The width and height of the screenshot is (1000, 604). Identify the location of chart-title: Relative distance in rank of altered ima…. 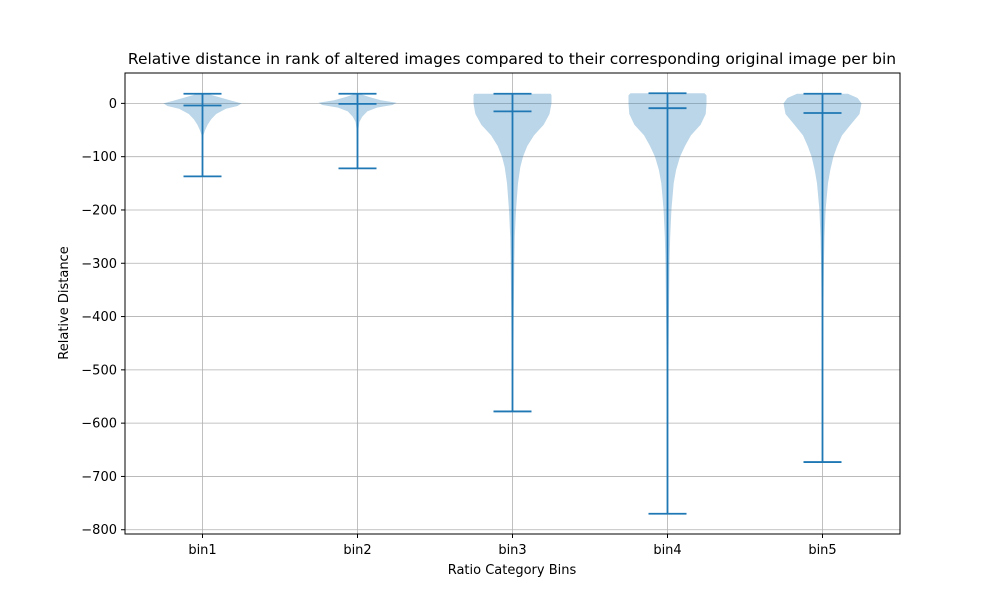
(512, 59).